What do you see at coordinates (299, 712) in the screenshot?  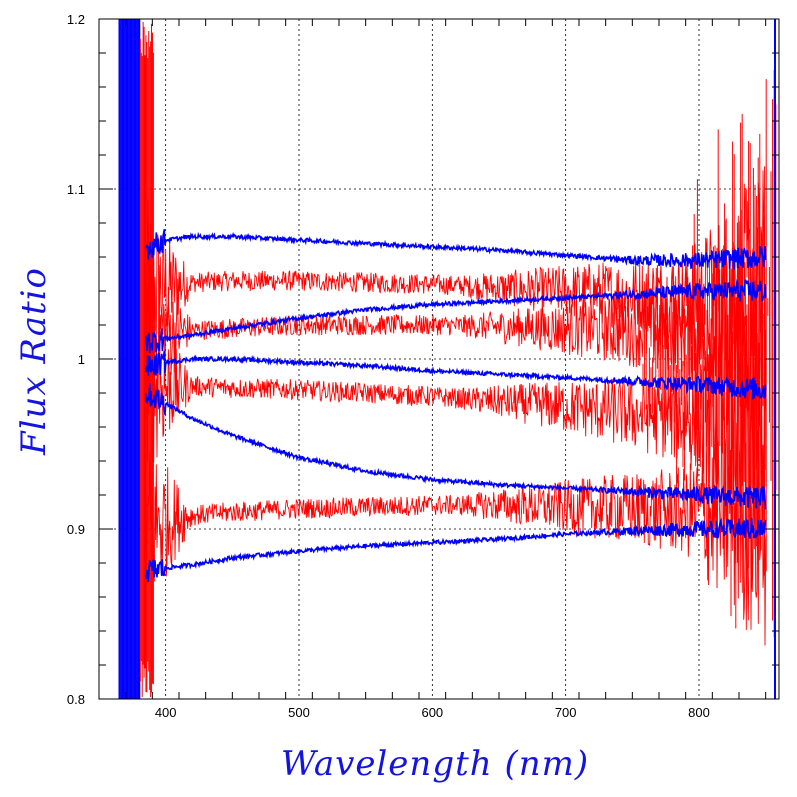 I see `x-tick-label: 500` at bounding box center [299, 712].